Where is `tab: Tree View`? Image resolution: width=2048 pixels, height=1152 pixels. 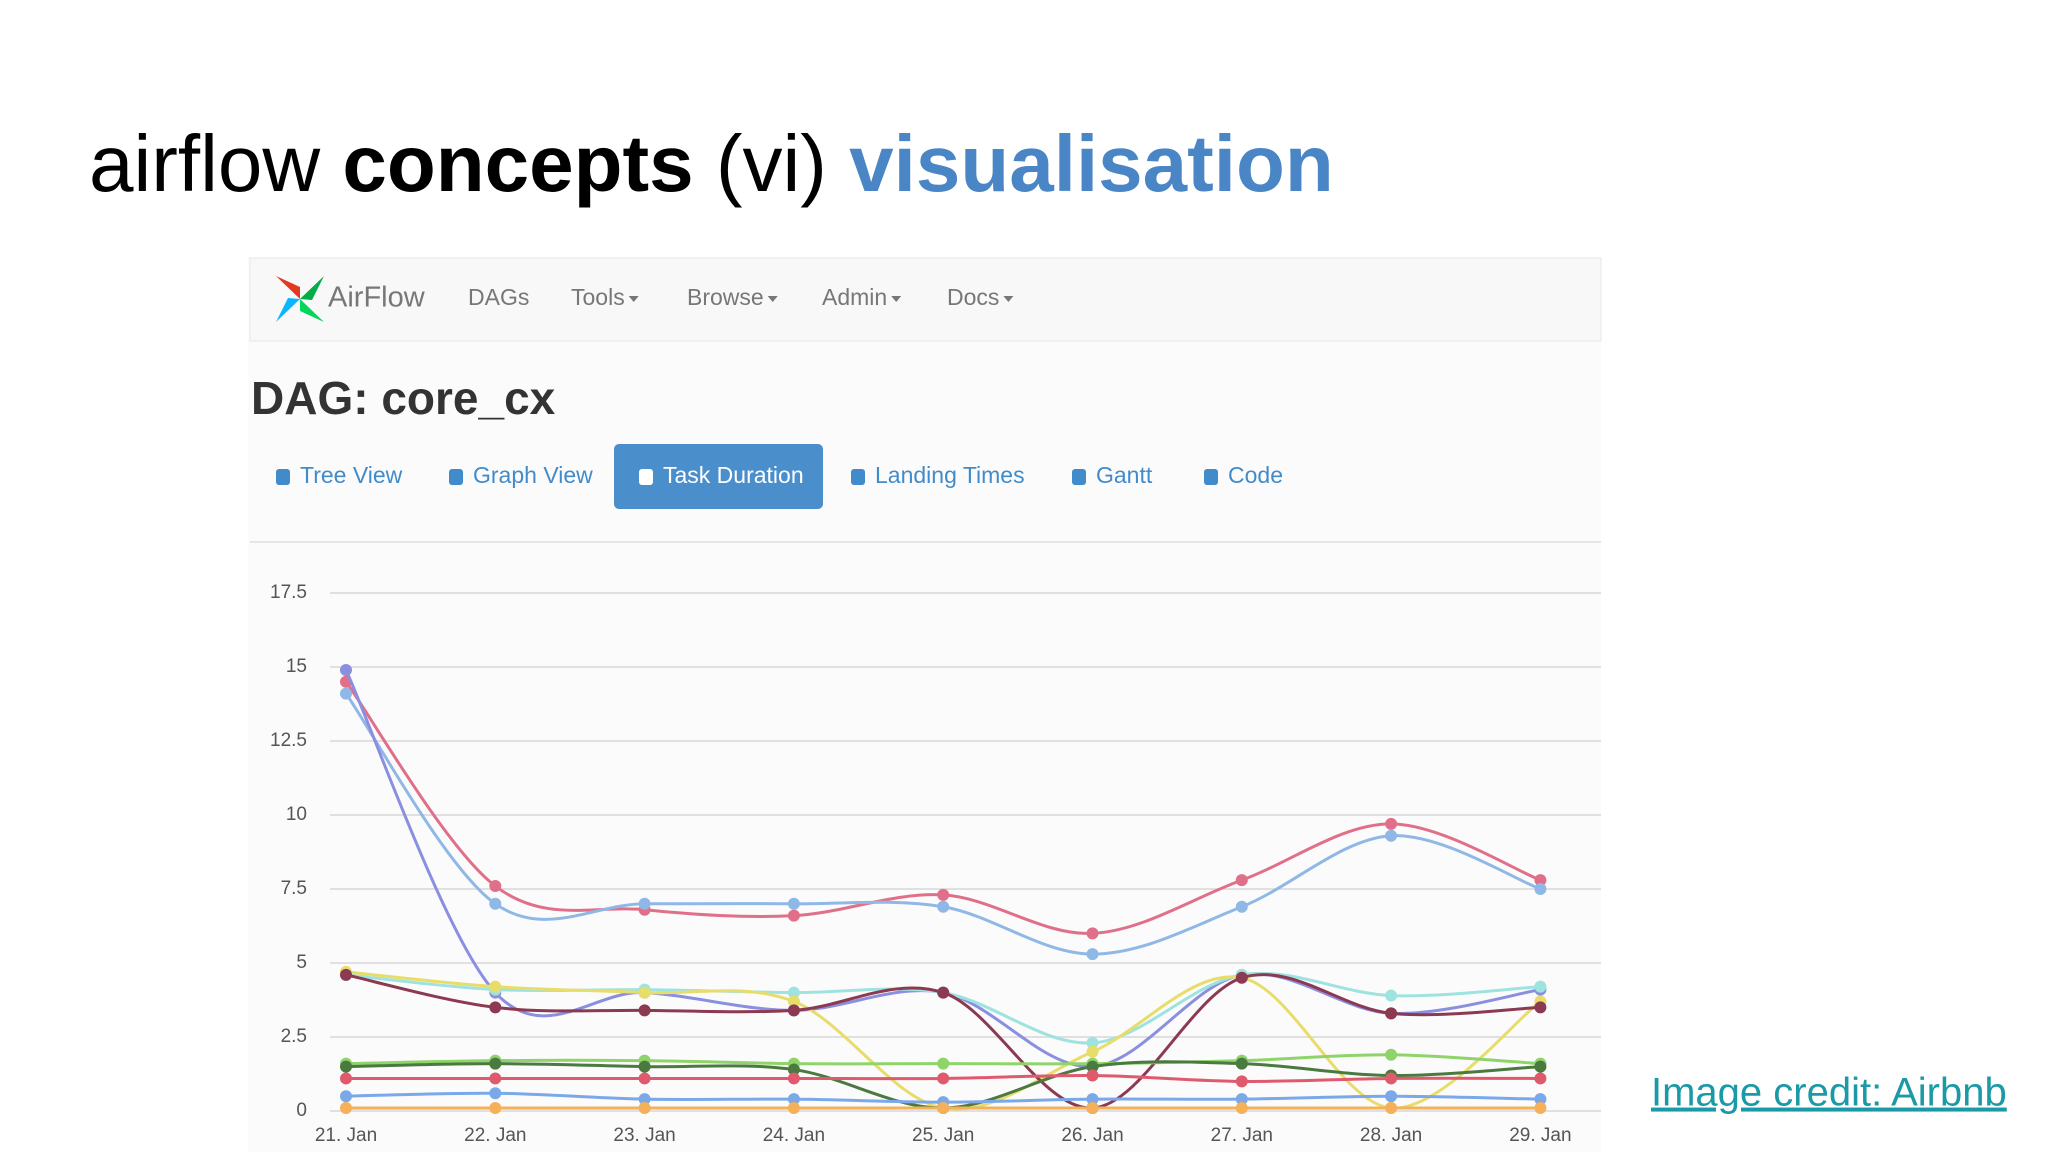 tab: Tree View is located at coordinates (351, 475).